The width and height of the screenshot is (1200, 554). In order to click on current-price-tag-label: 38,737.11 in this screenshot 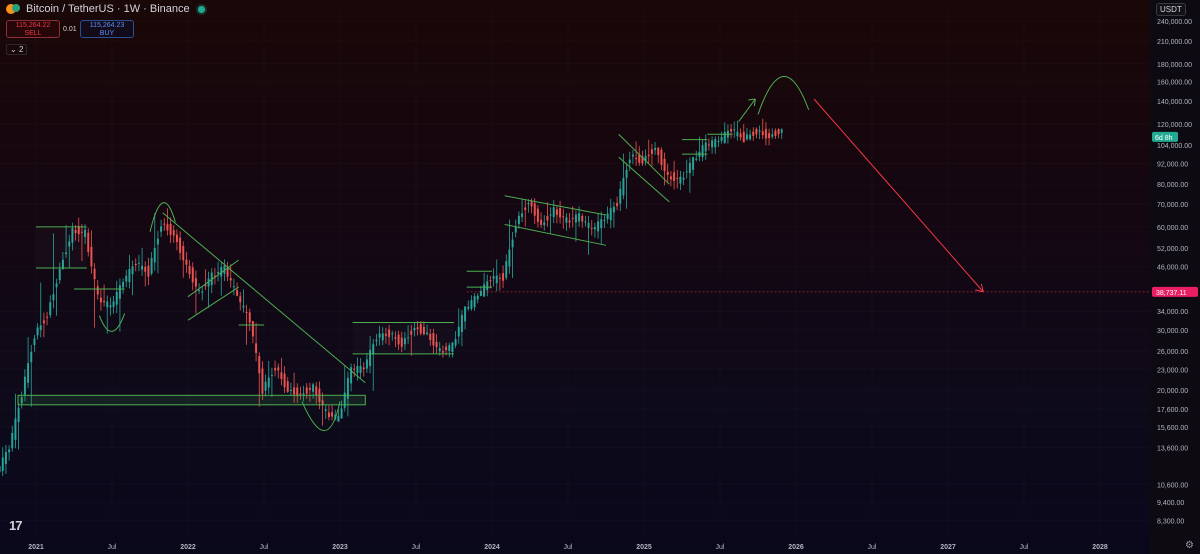, I will do `click(1171, 293)`.